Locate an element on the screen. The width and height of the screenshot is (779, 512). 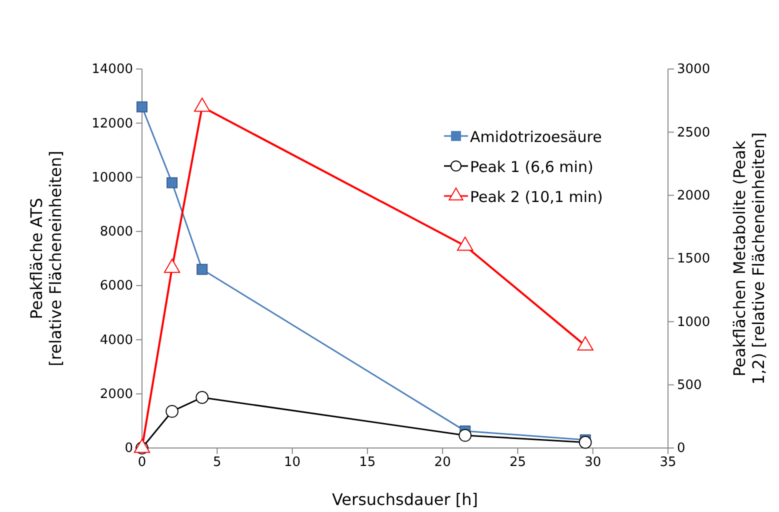
y-tick-label: 0 is located at coordinates (128, 448).